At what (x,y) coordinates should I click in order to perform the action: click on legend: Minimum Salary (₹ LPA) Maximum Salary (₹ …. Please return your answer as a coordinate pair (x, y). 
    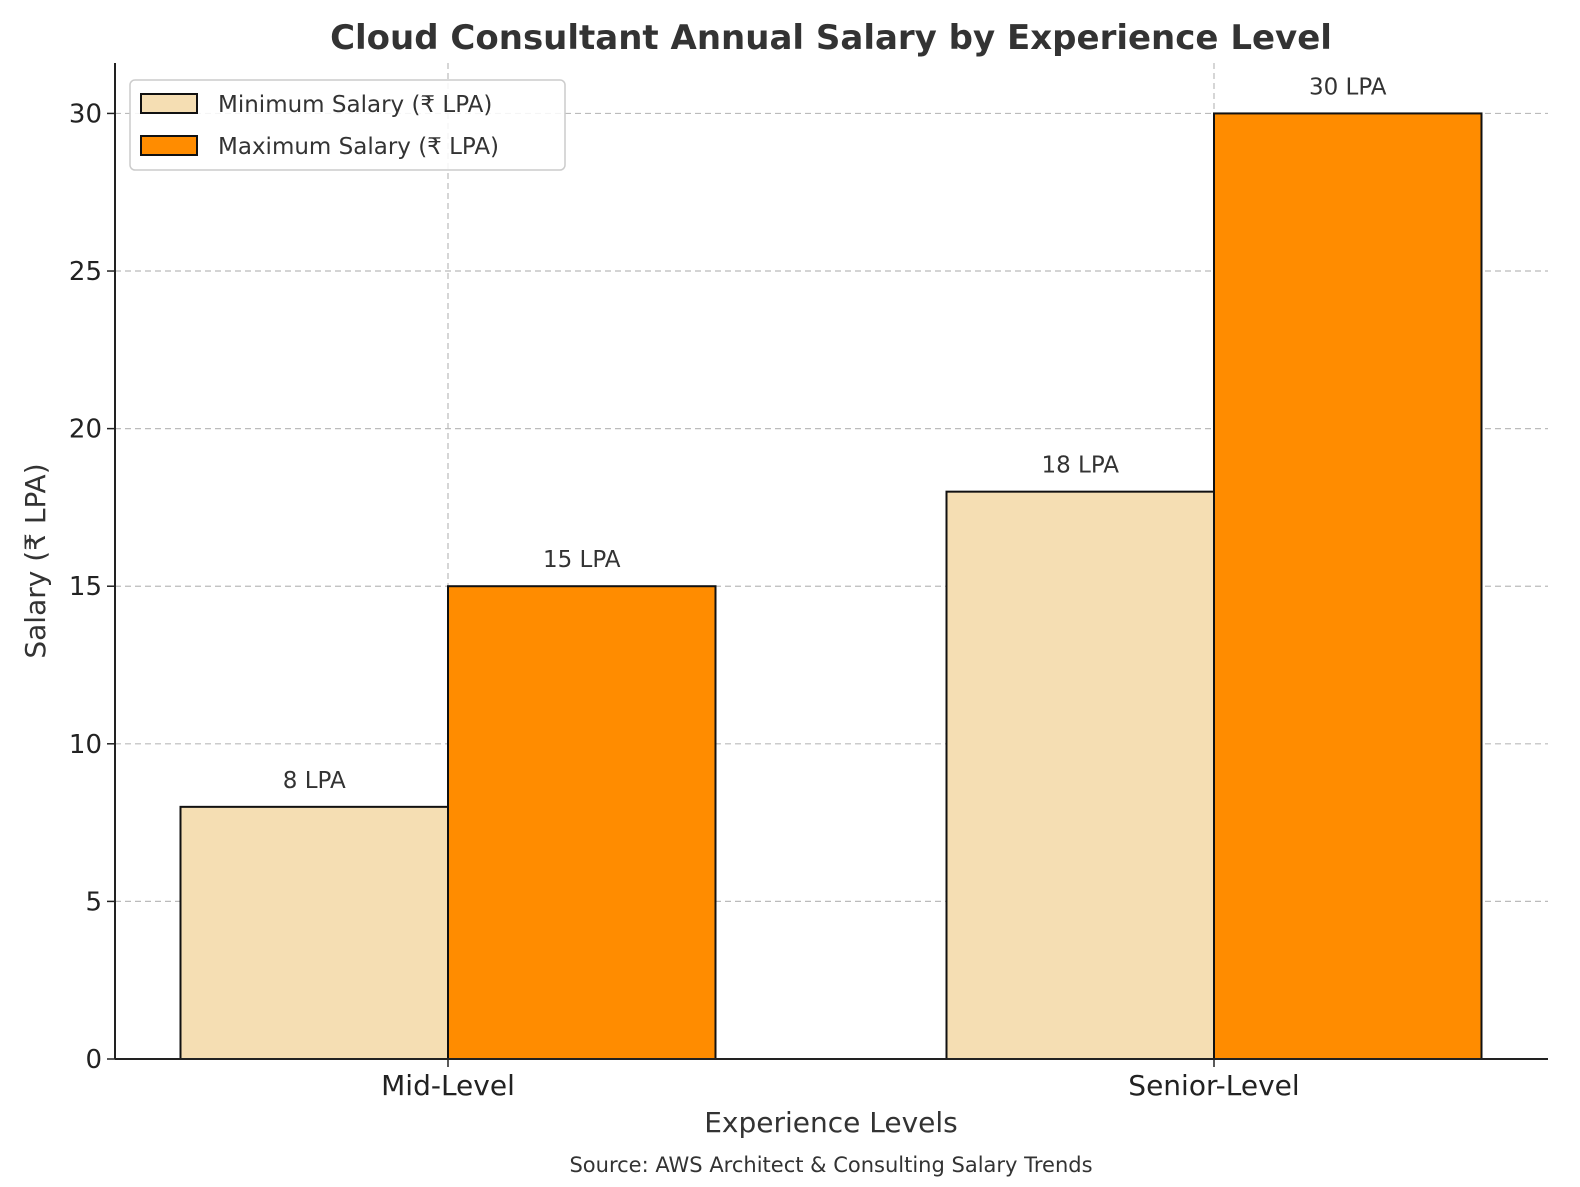
    Looking at the image, I should click on (347, 125).